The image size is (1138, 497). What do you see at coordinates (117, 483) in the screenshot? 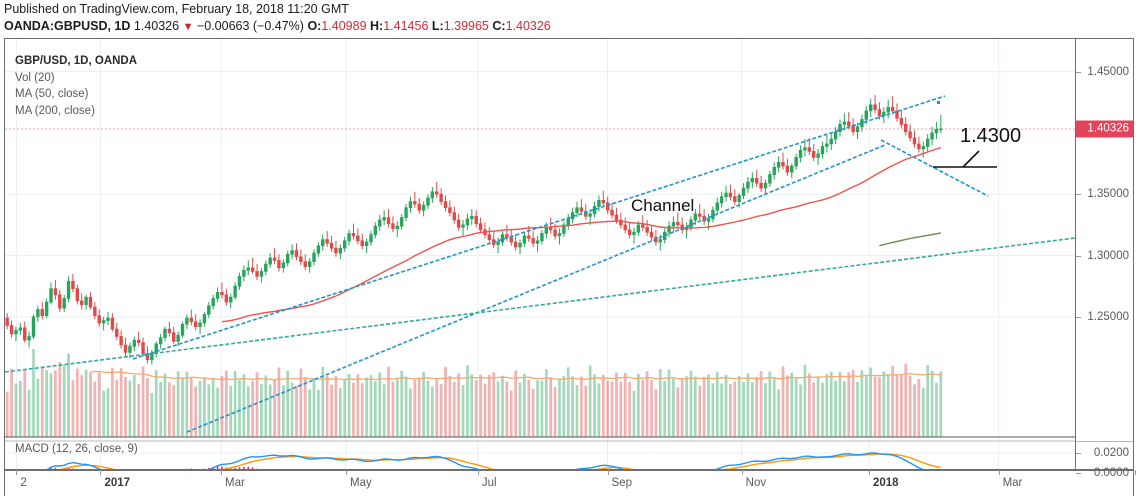
I see `time-tick-label: 2017` at bounding box center [117, 483].